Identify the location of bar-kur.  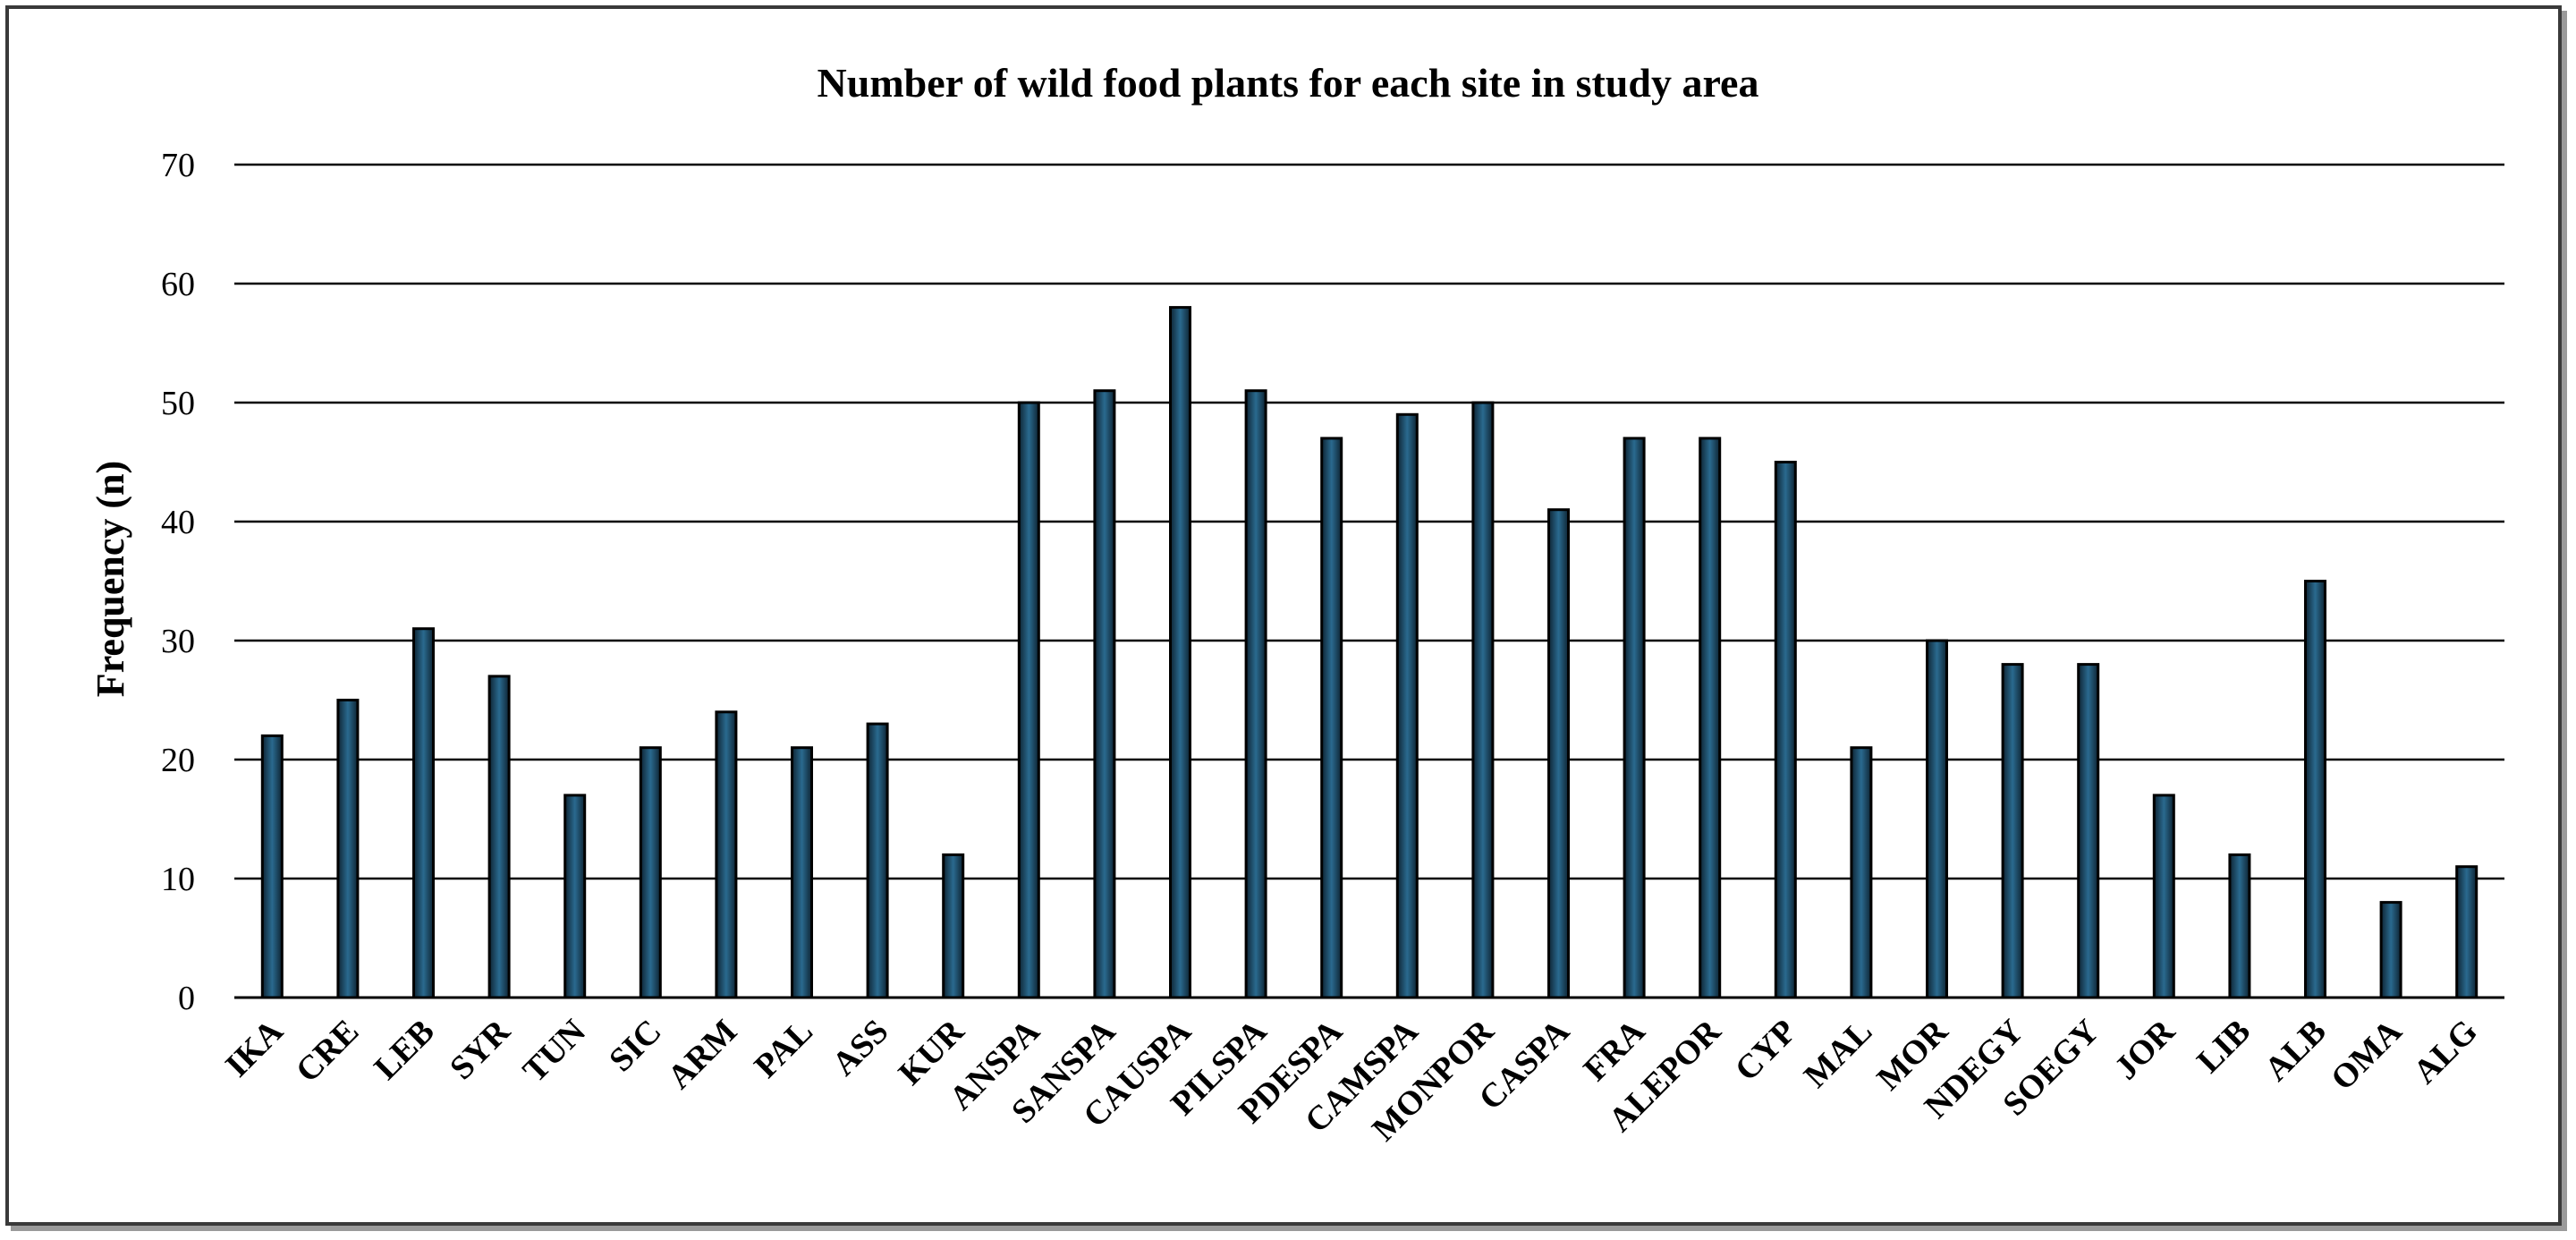
(953, 926).